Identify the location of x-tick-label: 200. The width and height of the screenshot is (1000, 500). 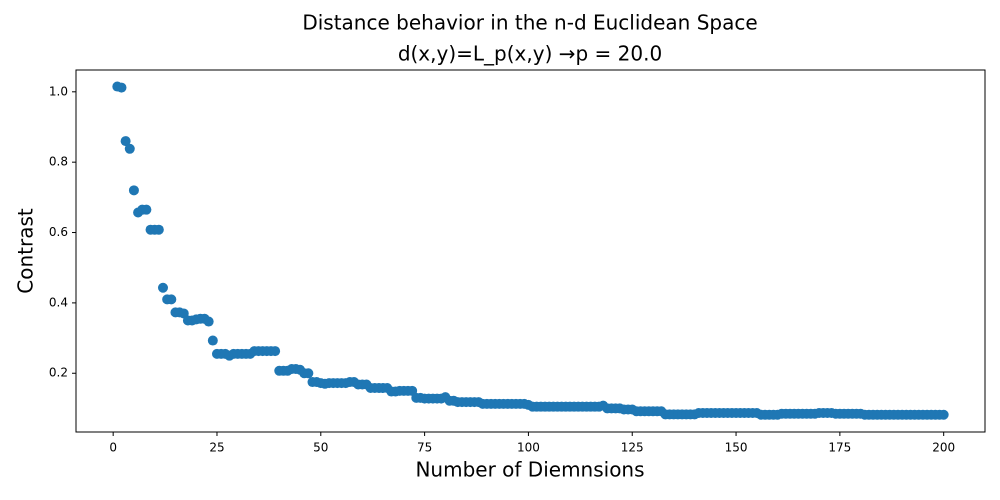
(943, 448).